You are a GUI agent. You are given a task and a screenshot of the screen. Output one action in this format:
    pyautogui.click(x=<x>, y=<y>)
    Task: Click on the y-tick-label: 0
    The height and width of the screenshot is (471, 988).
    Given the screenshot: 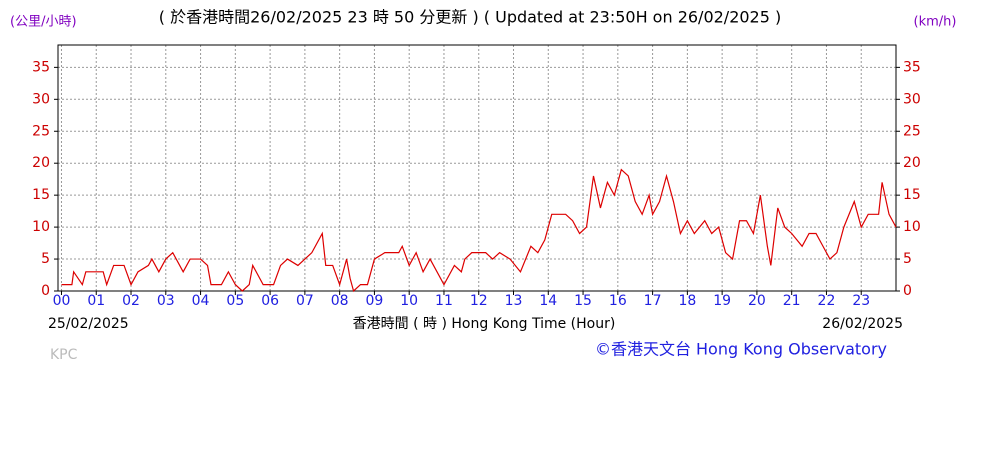 What is the action you would take?
    pyautogui.click(x=45, y=291)
    